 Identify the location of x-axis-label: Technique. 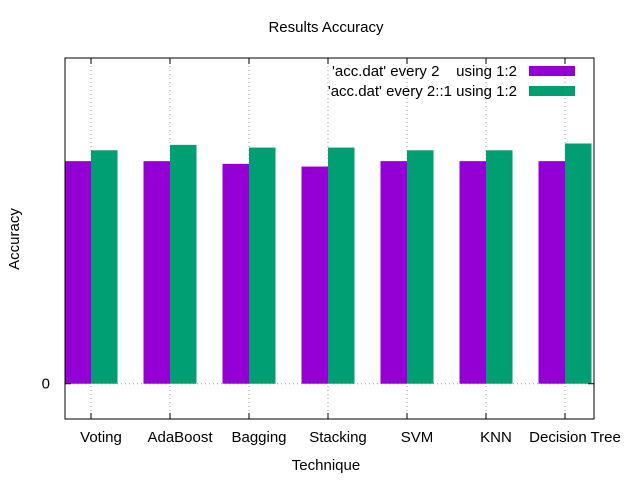
(326, 465).